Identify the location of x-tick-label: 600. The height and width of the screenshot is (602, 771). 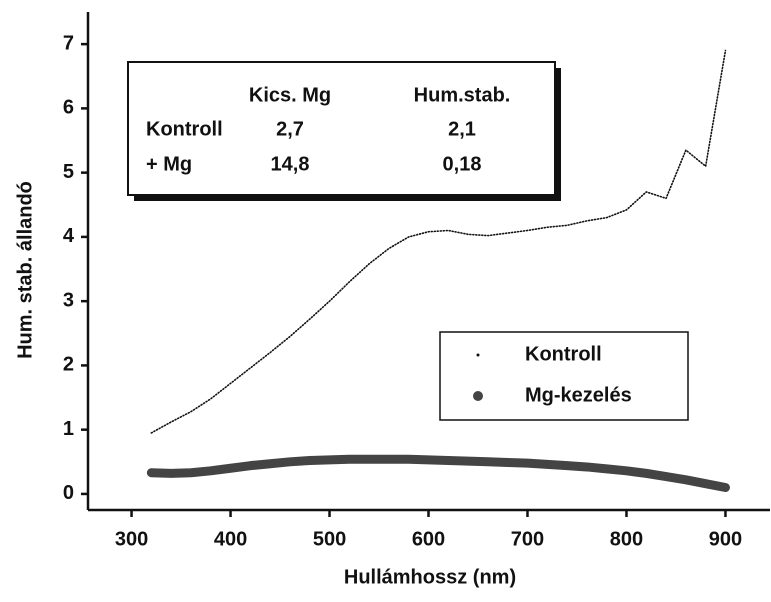
(428, 539).